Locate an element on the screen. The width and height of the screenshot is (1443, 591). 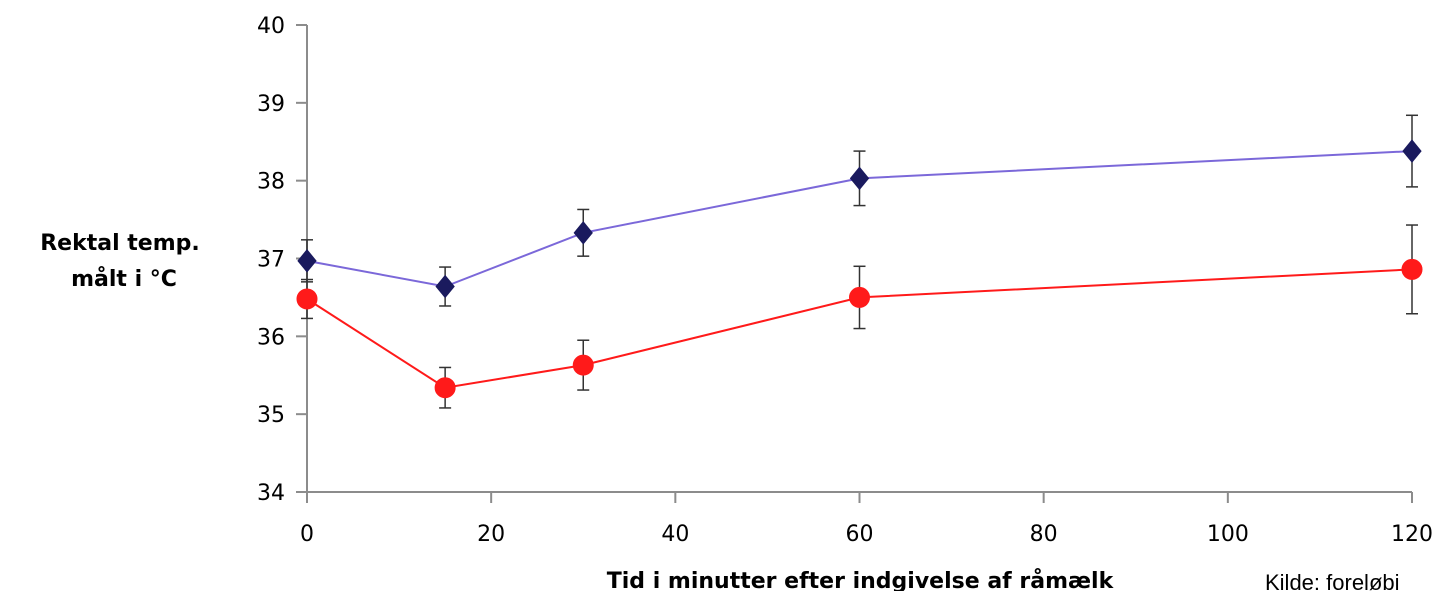
x-tick-label: 120 is located at coordinates (1412, 534).